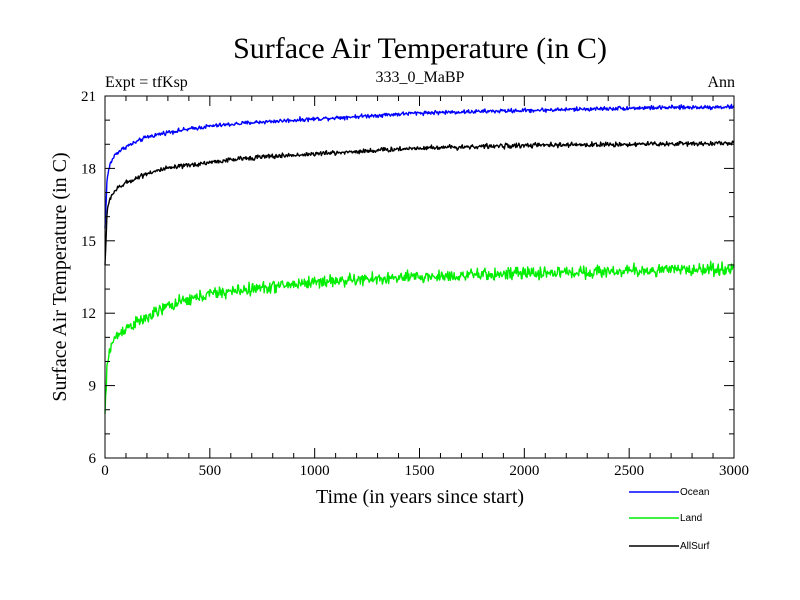 Image resolution: width=800 pixels, height=600 pixels. Describe the element at coordinates (88, 97) in the screenshot. I see `y-tick-label: 21` at that location.